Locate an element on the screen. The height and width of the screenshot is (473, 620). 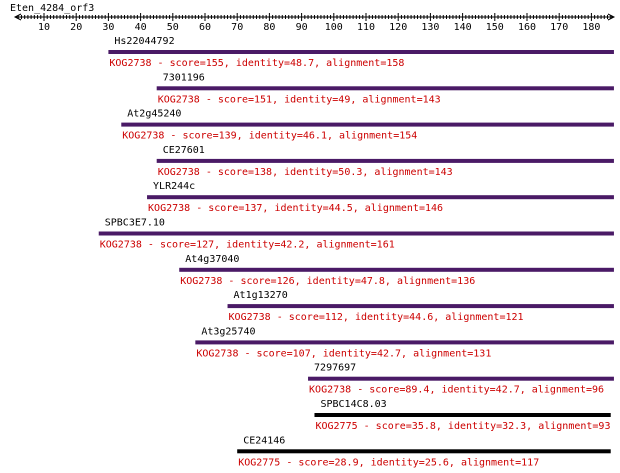
hit-name: At2g45240 is located at coordinates (154, 114).